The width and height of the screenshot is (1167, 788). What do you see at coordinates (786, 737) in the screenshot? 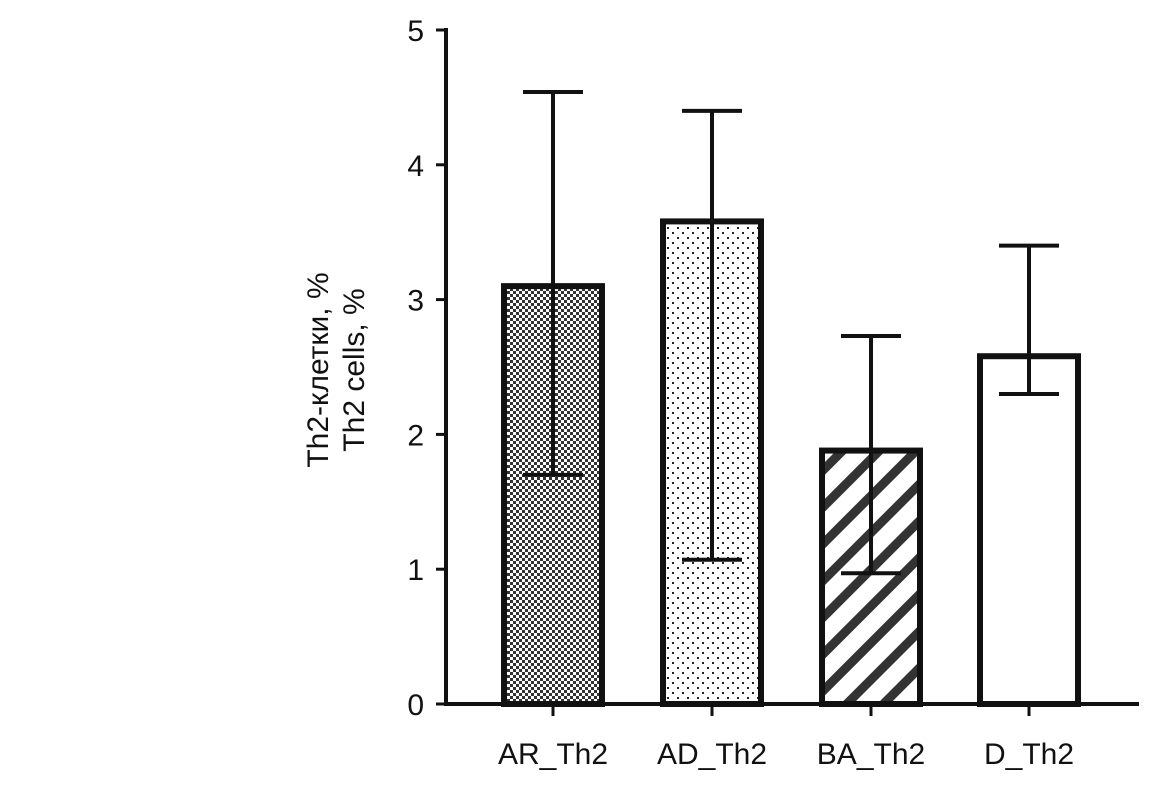
I see `x-axis-labels: AR_Th2 AD_Th2 BA_Th2 D_Th2` at bounding box center [786, 737].